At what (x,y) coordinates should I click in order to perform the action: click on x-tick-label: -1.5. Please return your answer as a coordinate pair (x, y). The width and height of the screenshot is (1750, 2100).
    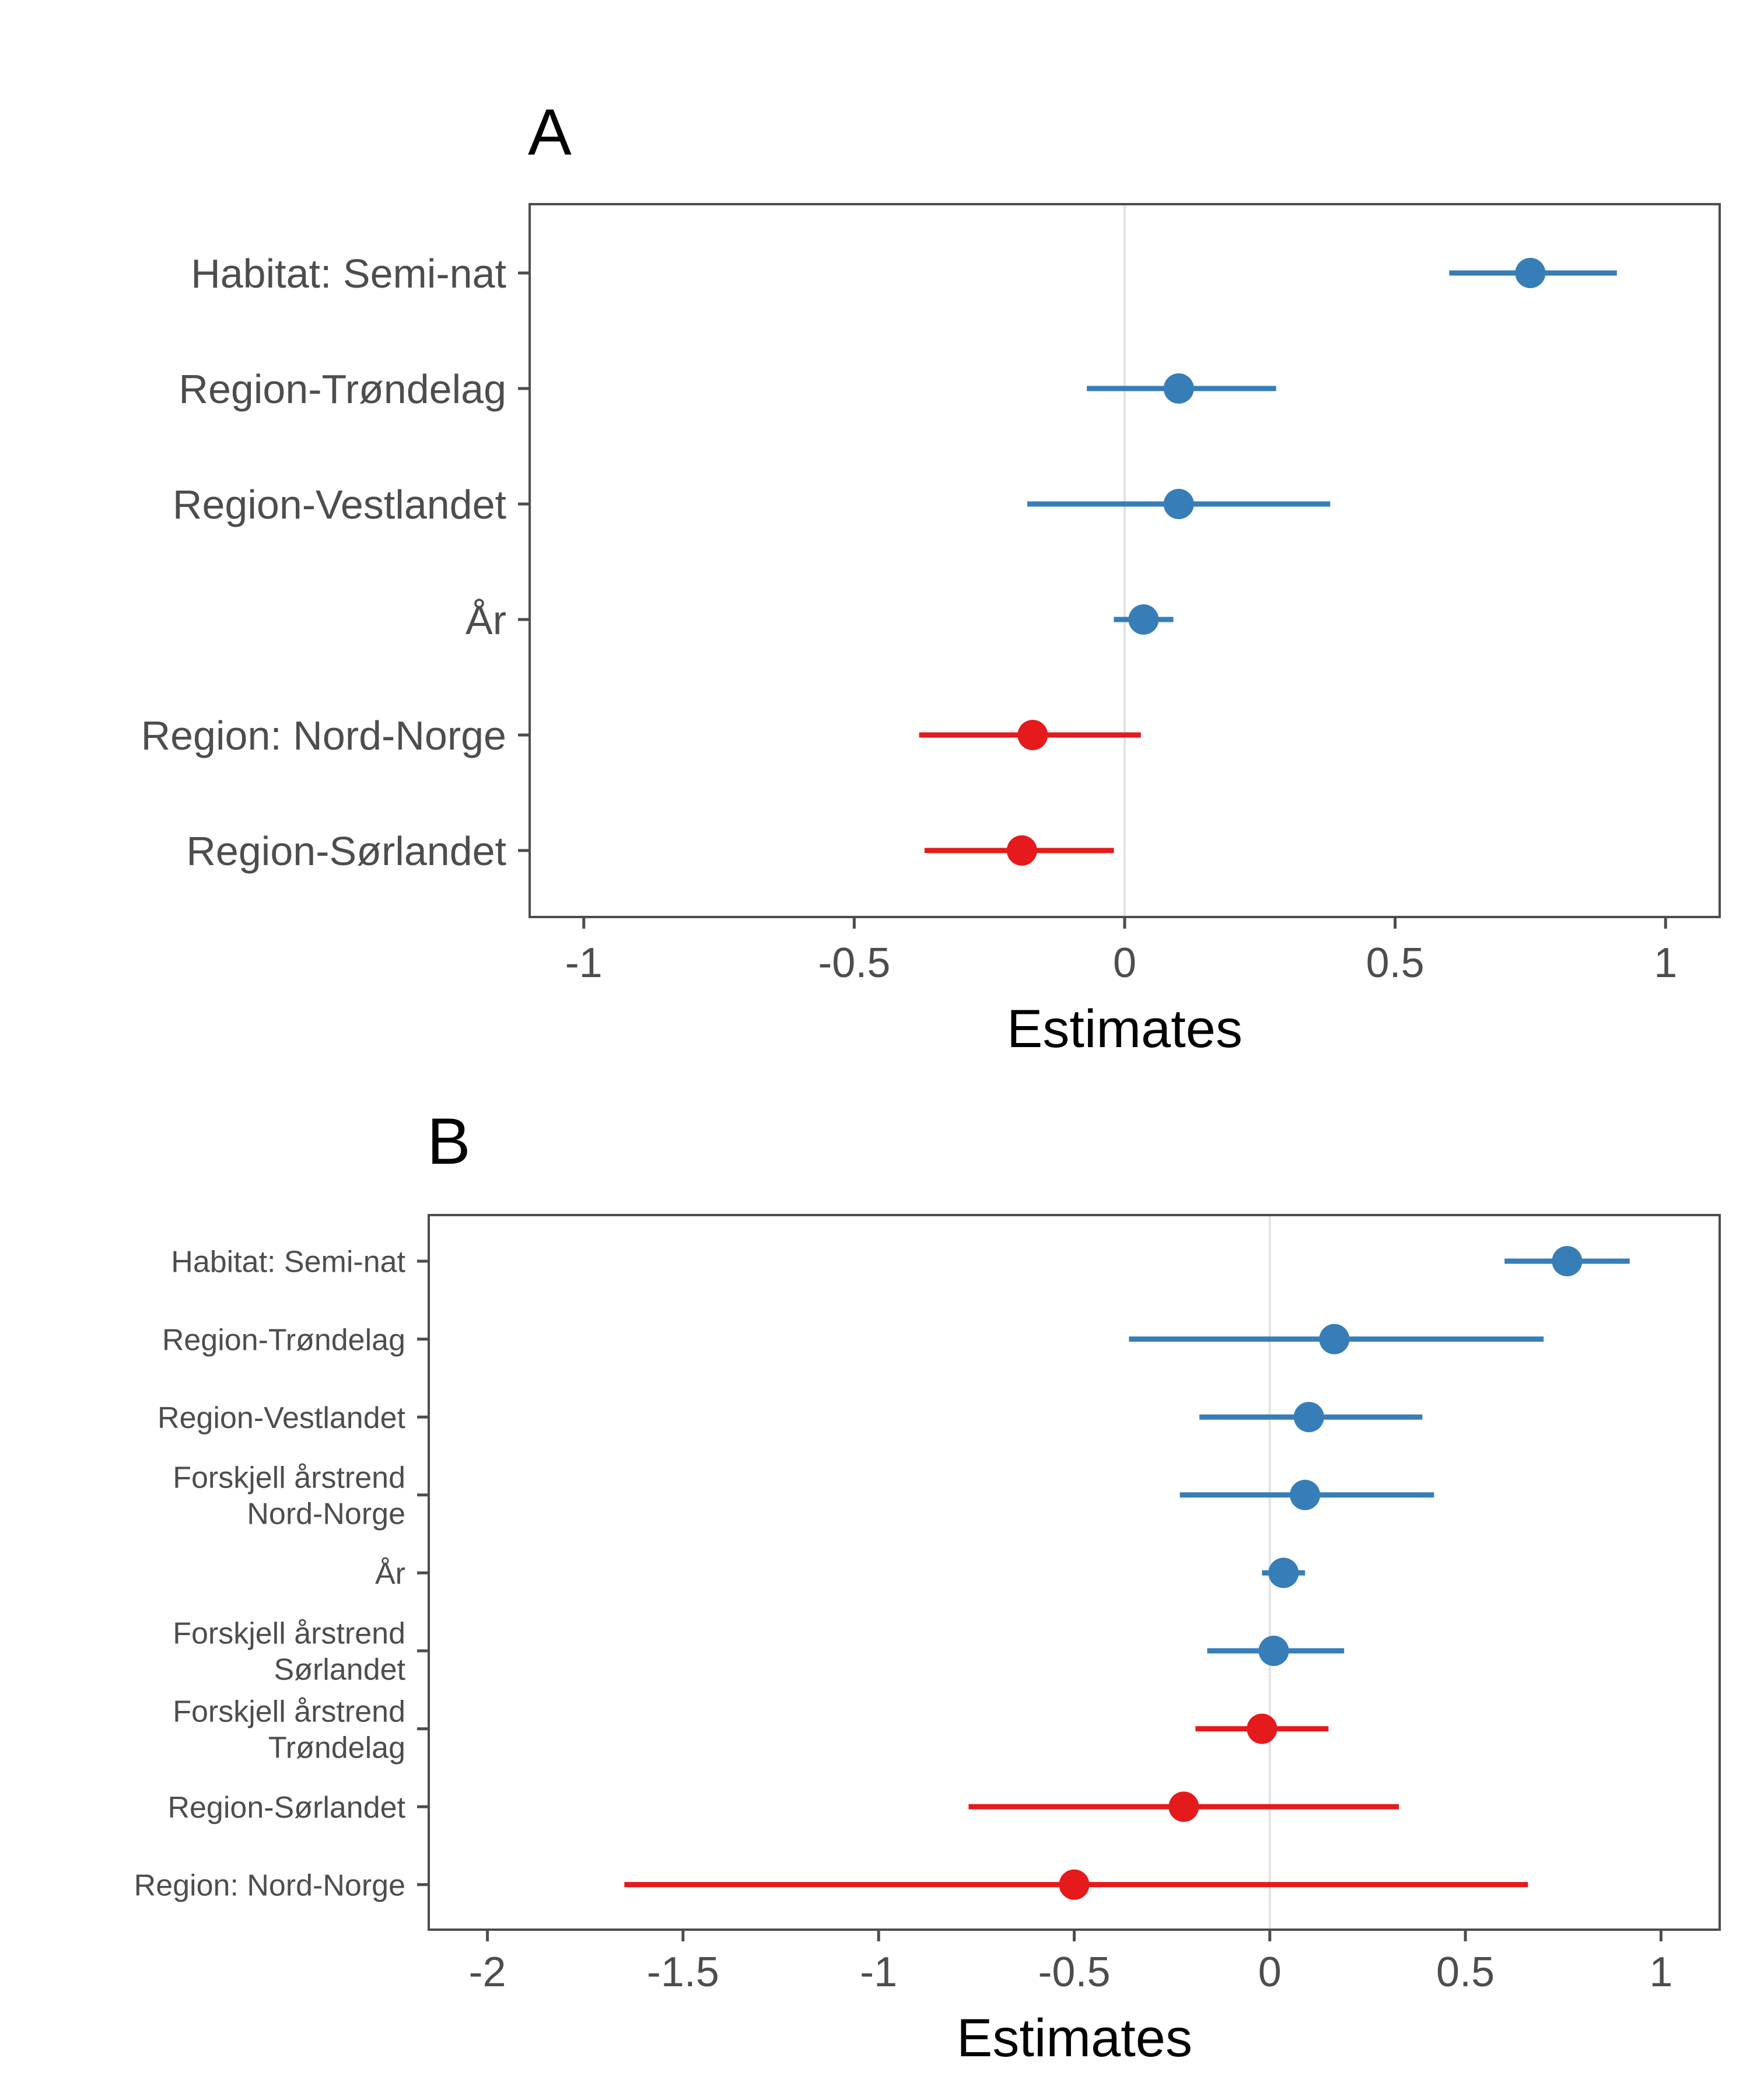
    Looking at the image, I should click on (683, 1972).